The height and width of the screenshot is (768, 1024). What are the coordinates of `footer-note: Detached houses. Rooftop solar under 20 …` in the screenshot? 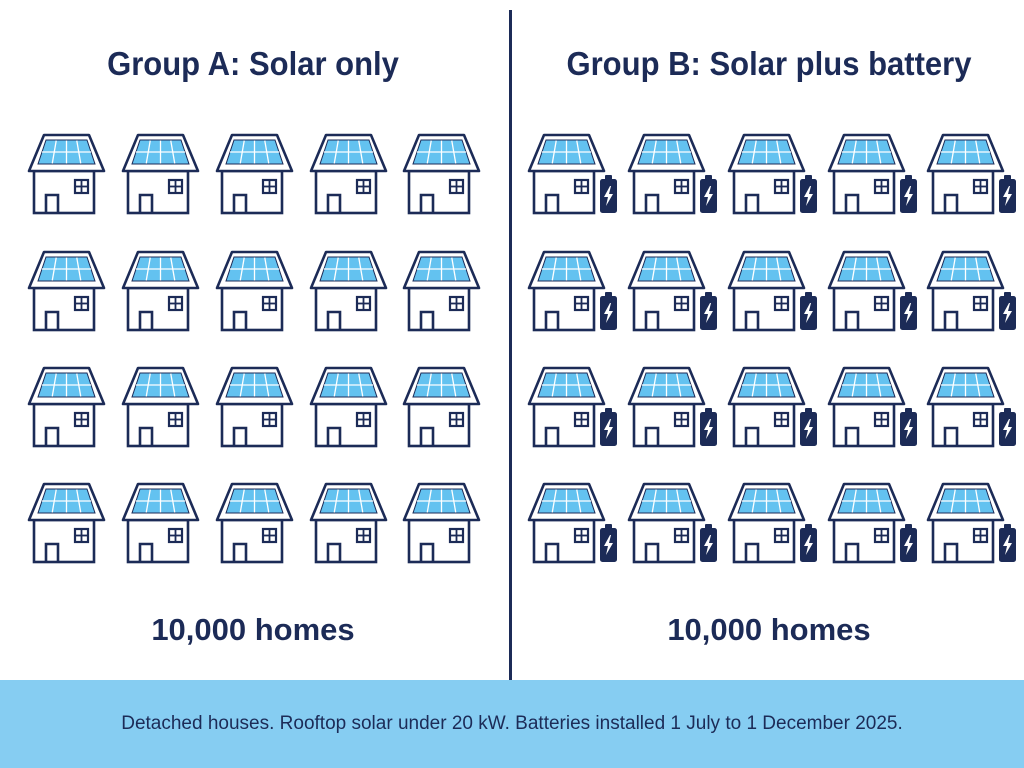 It's located at (512, 723).